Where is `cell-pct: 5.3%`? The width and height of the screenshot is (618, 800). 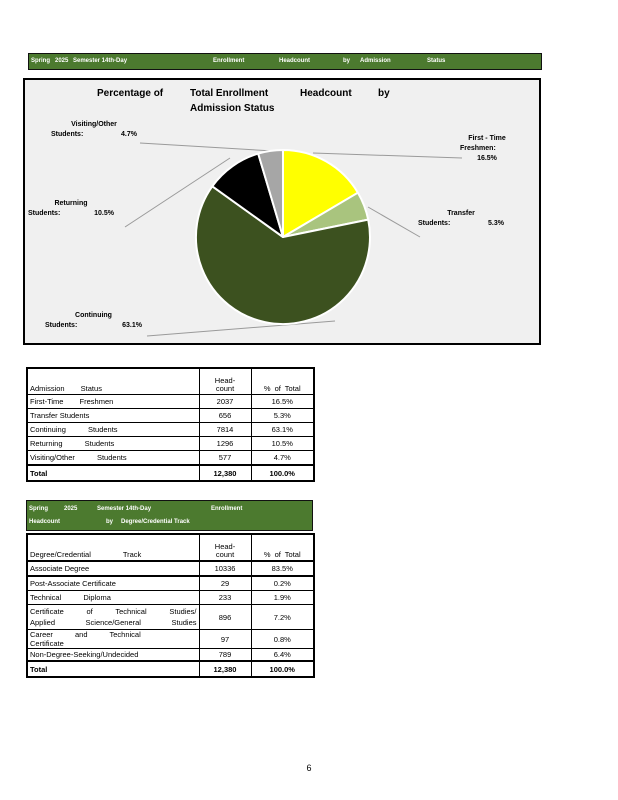
cell-pct: 5.3% is located at coordinates (282, 415).